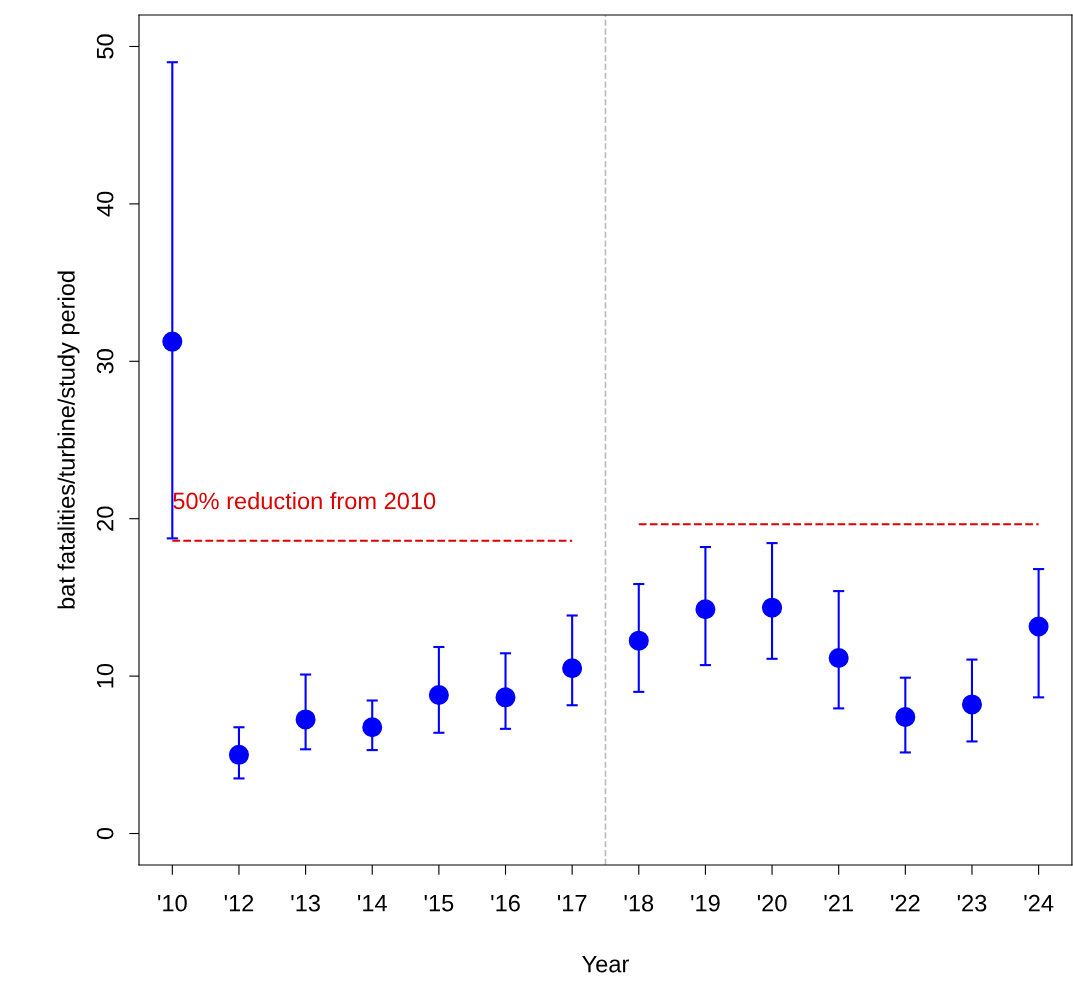 The height and width of the screenshot is (990, 1073). What do you see at coordinates (605, 964) in the screenshot?
I see `x-axis-title: Year` at bounding box center [605, 964].